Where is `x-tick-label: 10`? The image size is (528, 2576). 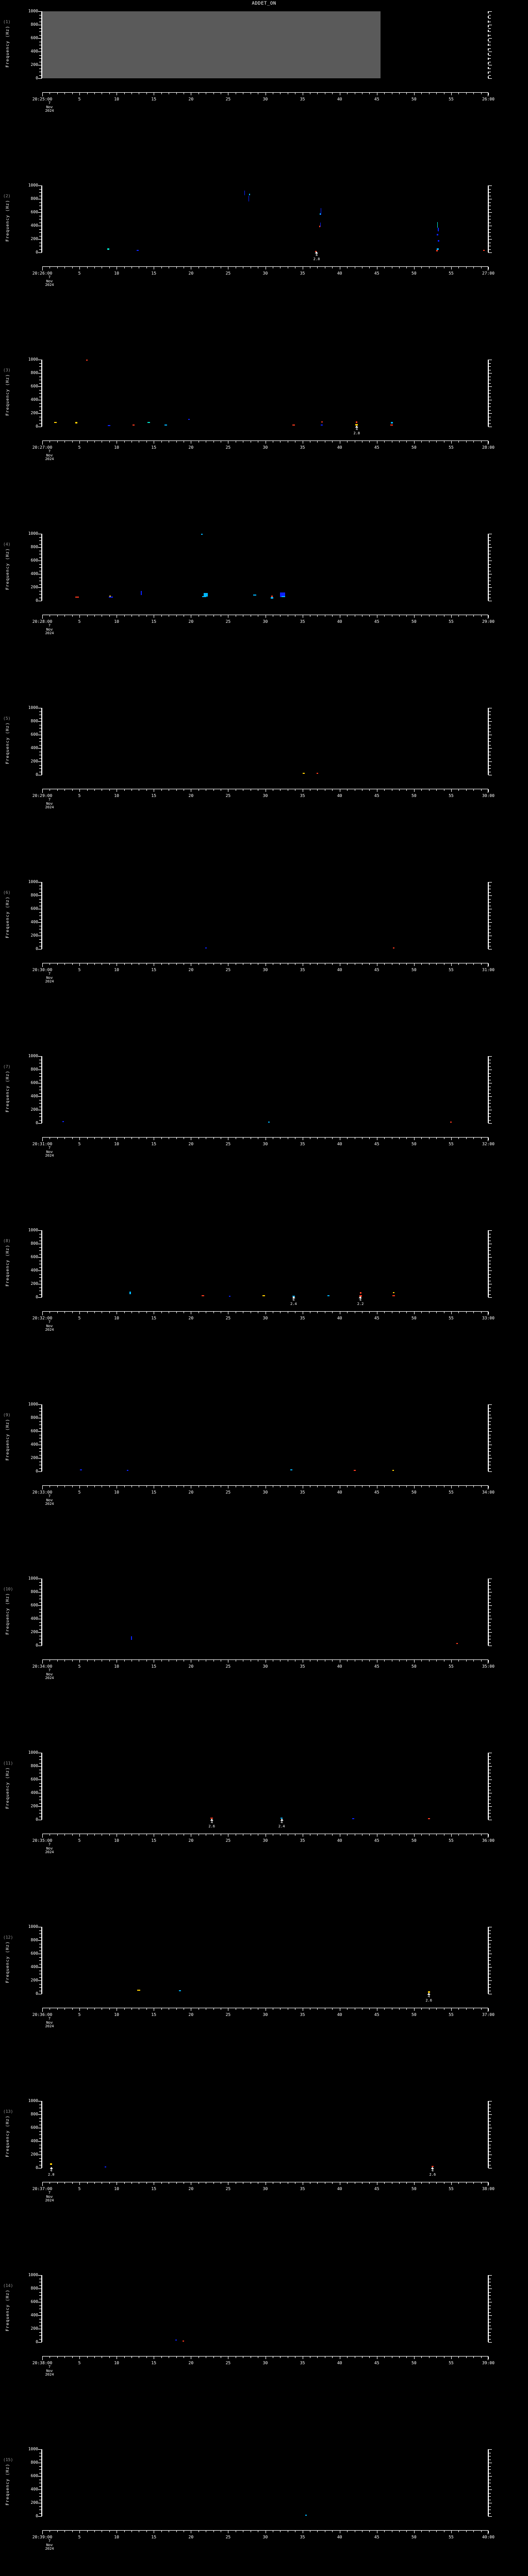 x-tick-label: 10 is located at coordinates (116, 447).